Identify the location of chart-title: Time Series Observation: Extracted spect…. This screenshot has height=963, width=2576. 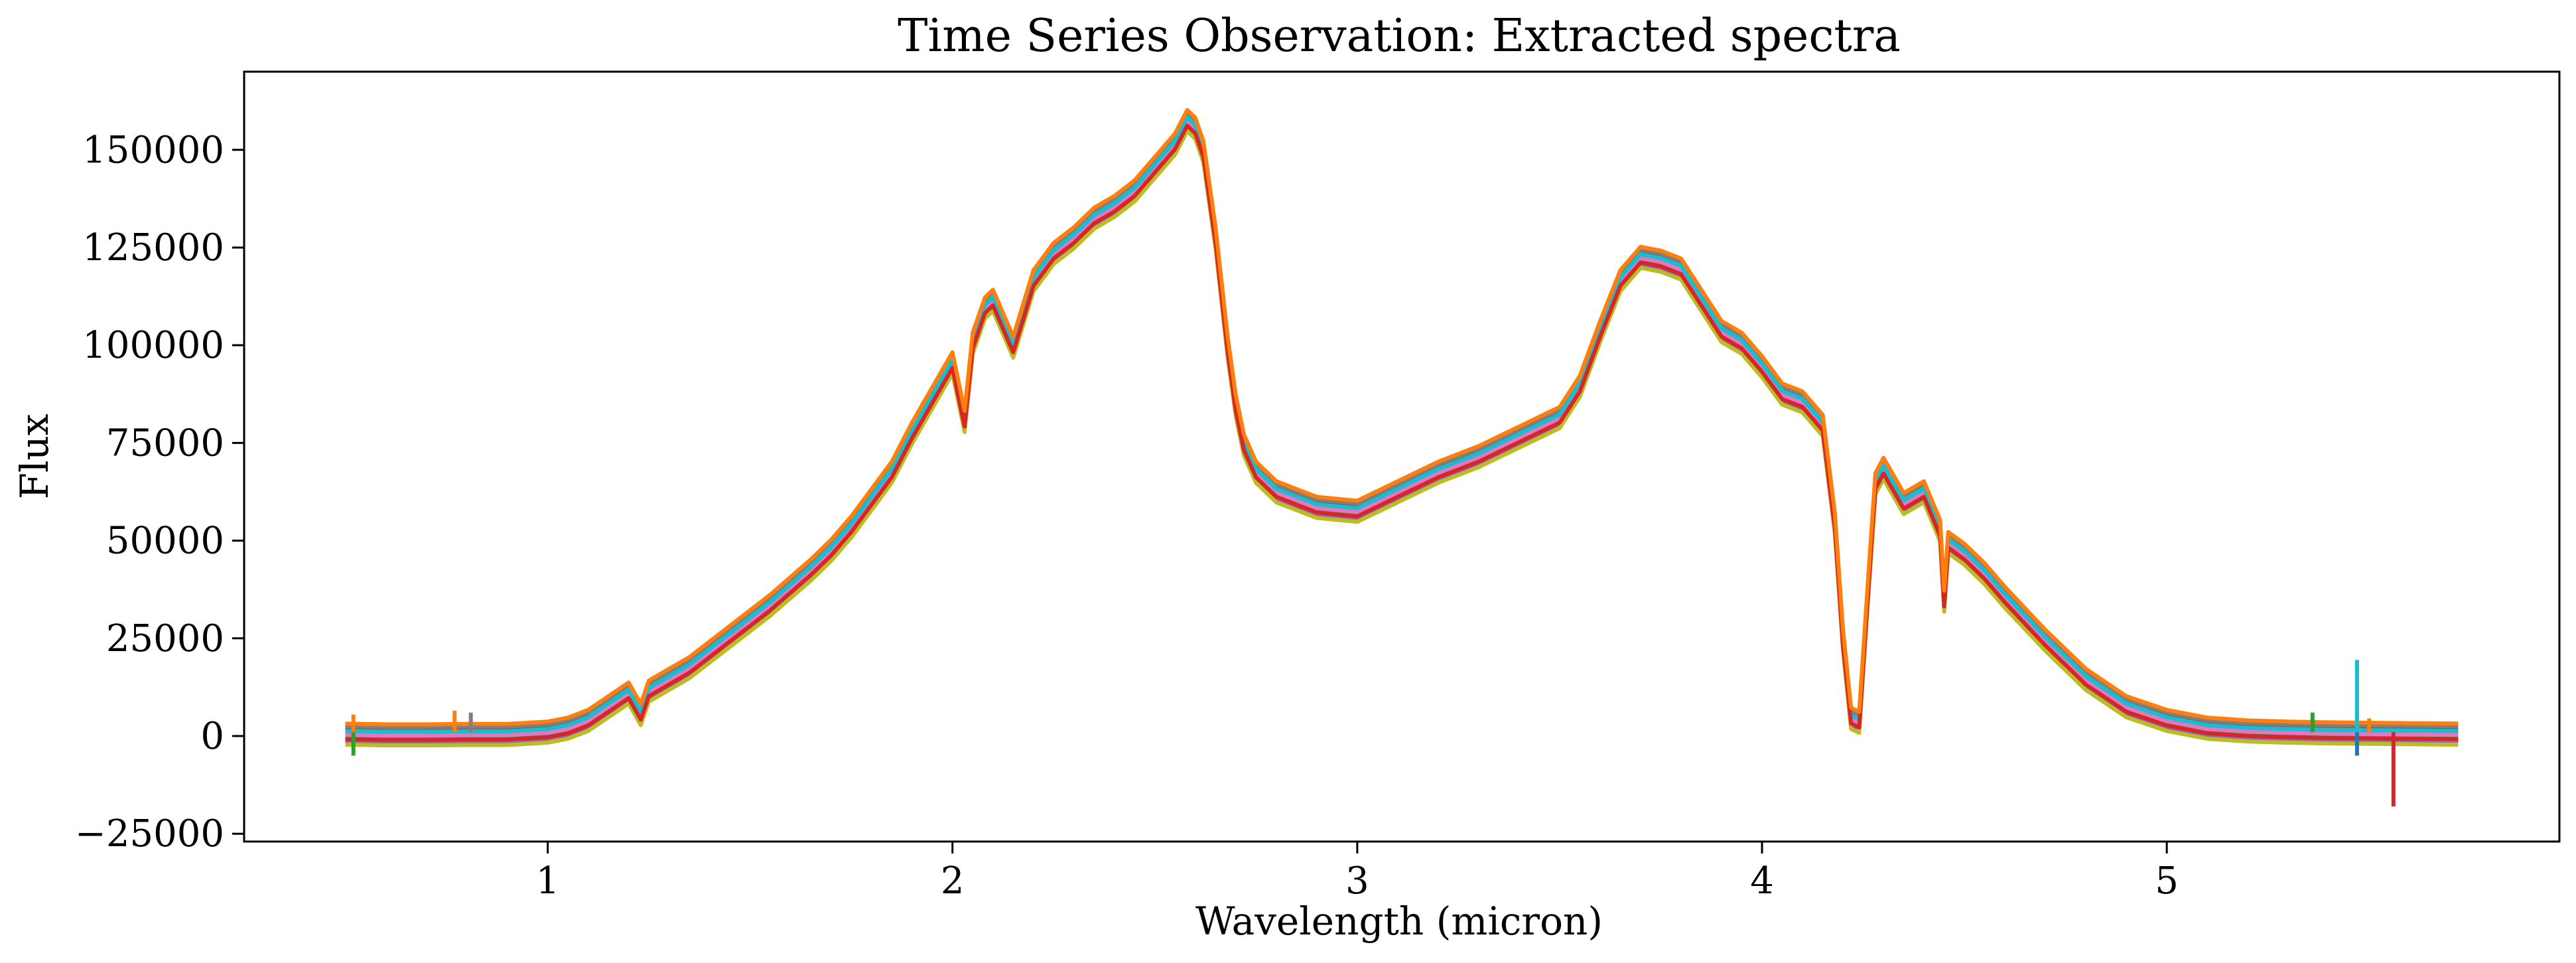
(1400, 36).